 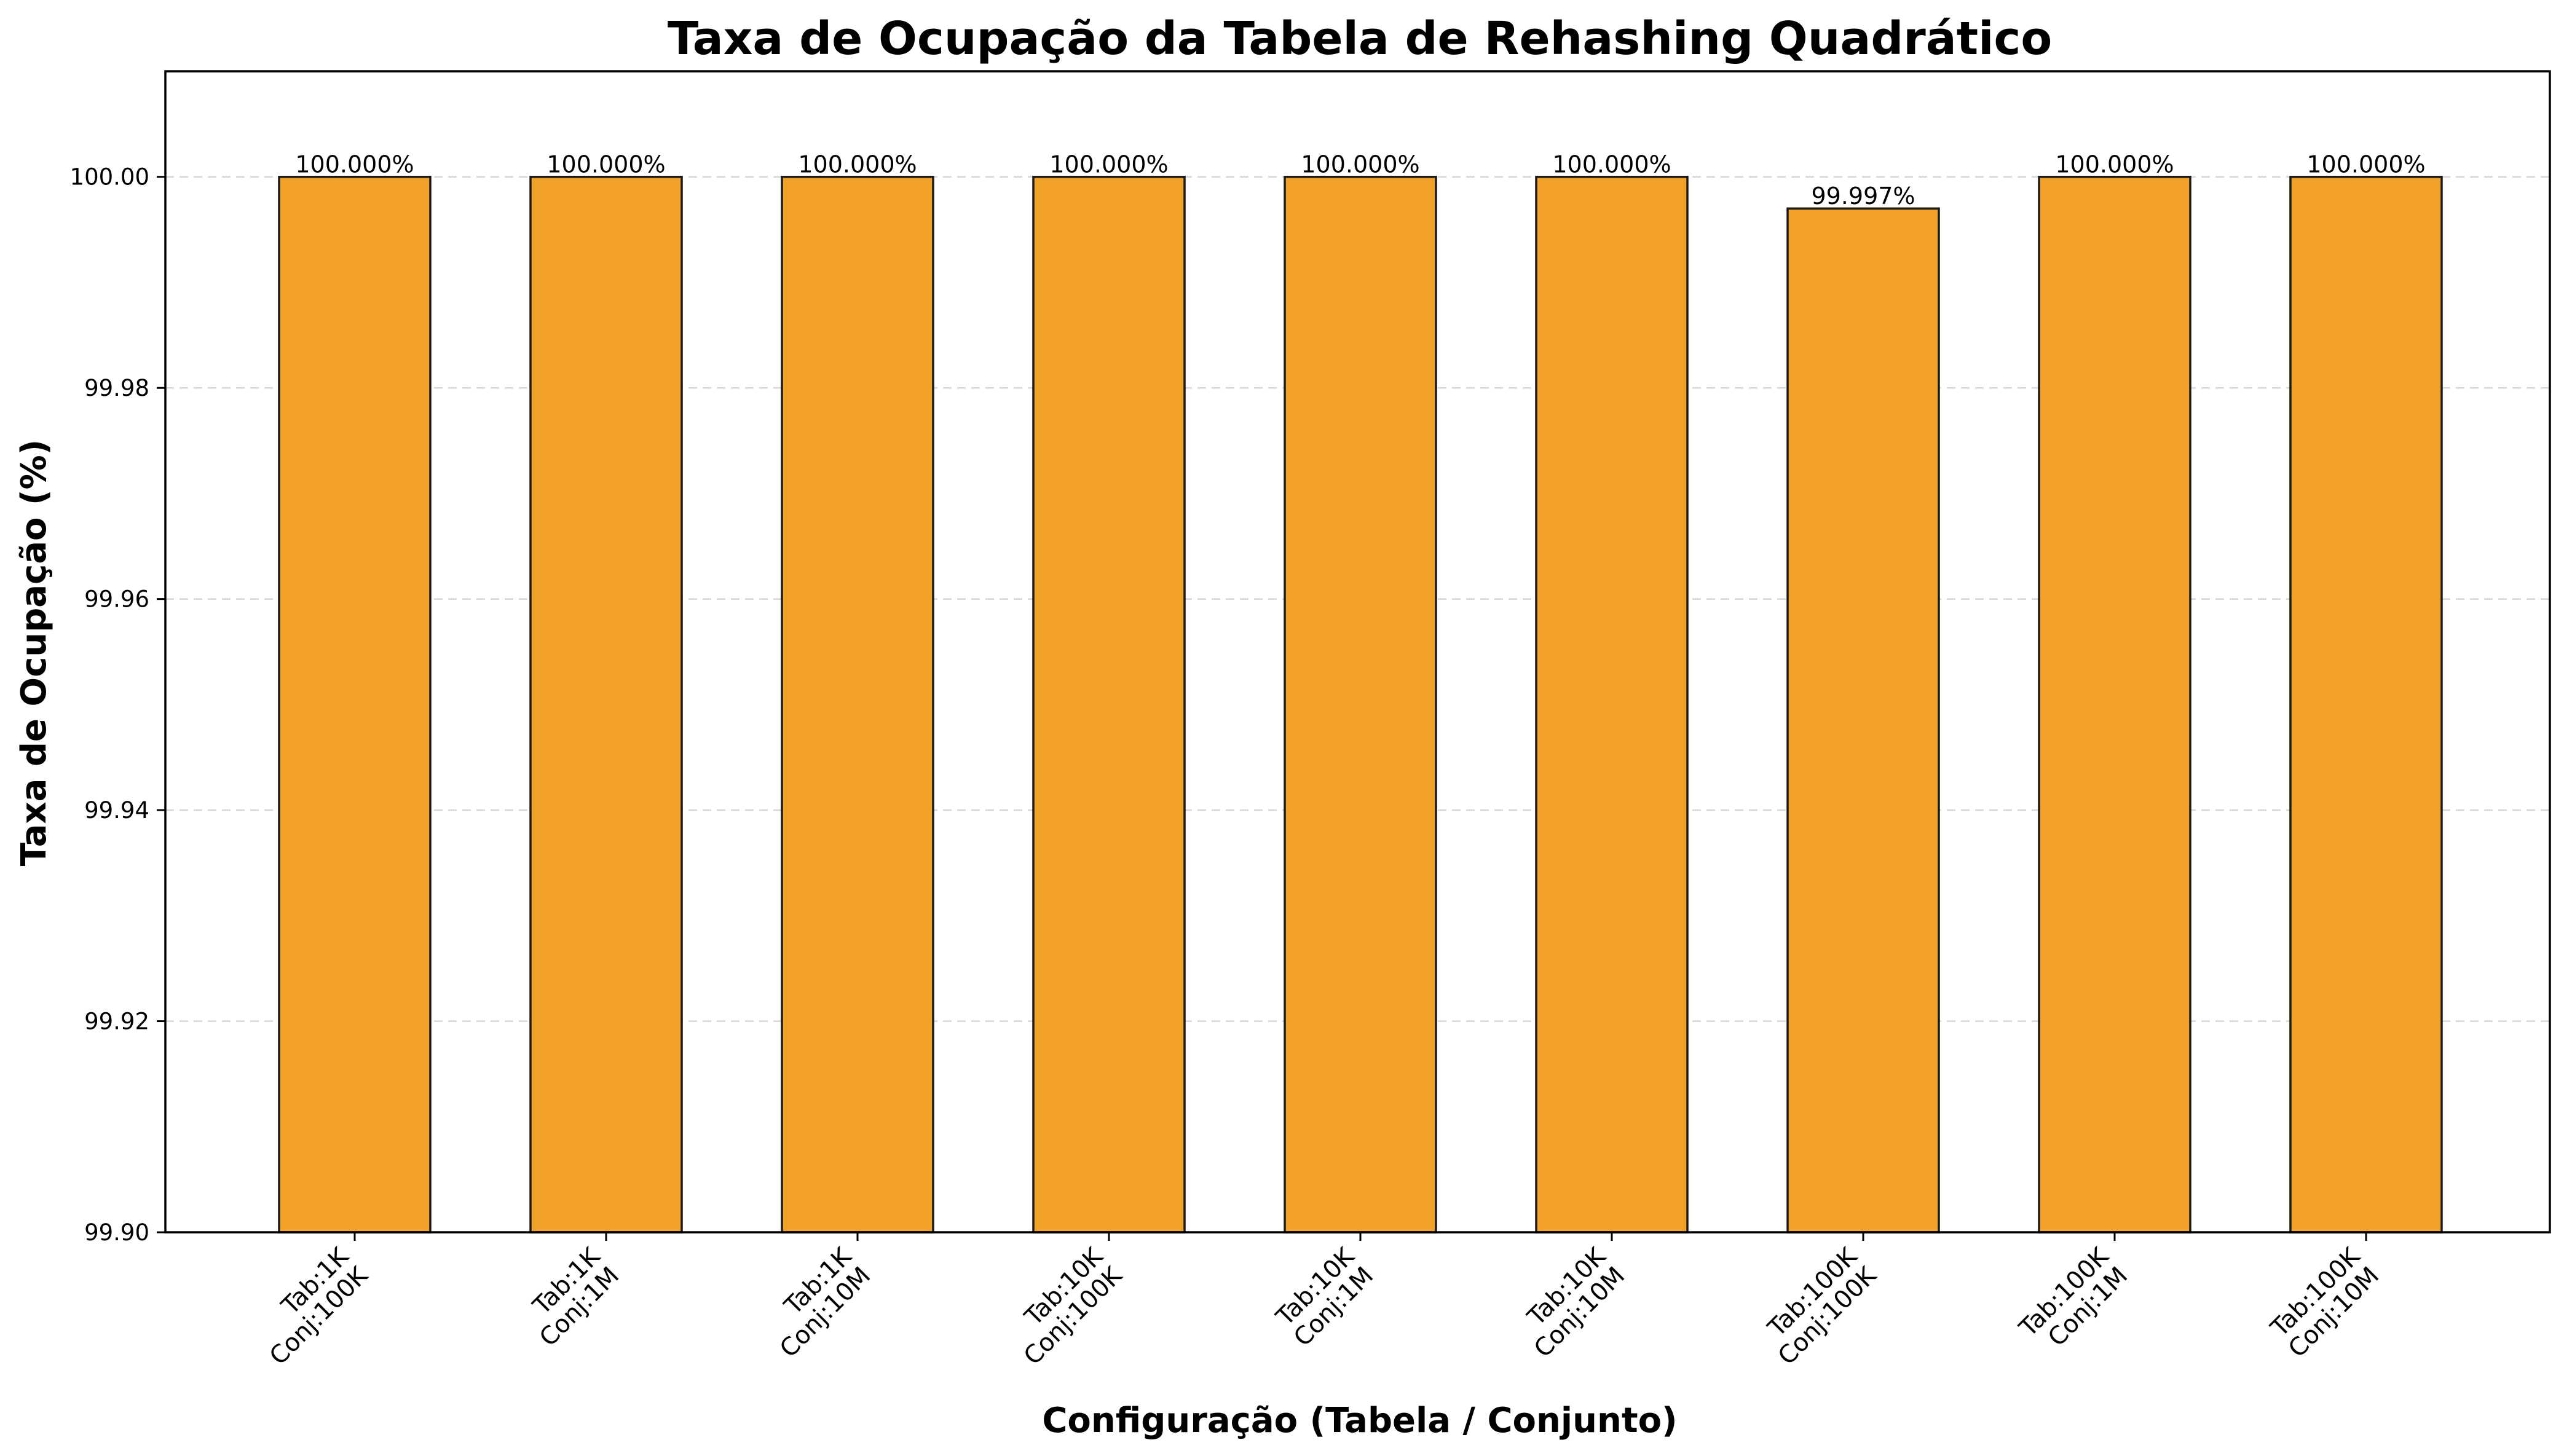 I want to click on y-tick-label: 100.00, so click(x=109, y=177).